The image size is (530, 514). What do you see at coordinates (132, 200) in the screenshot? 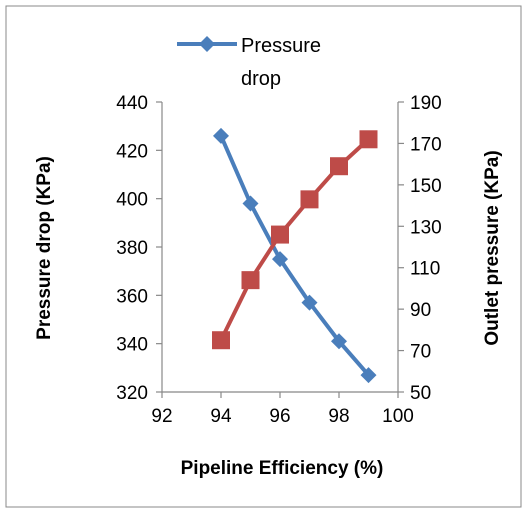
I see `left-y-tick-label: 400` at bounding box center [132, 200].